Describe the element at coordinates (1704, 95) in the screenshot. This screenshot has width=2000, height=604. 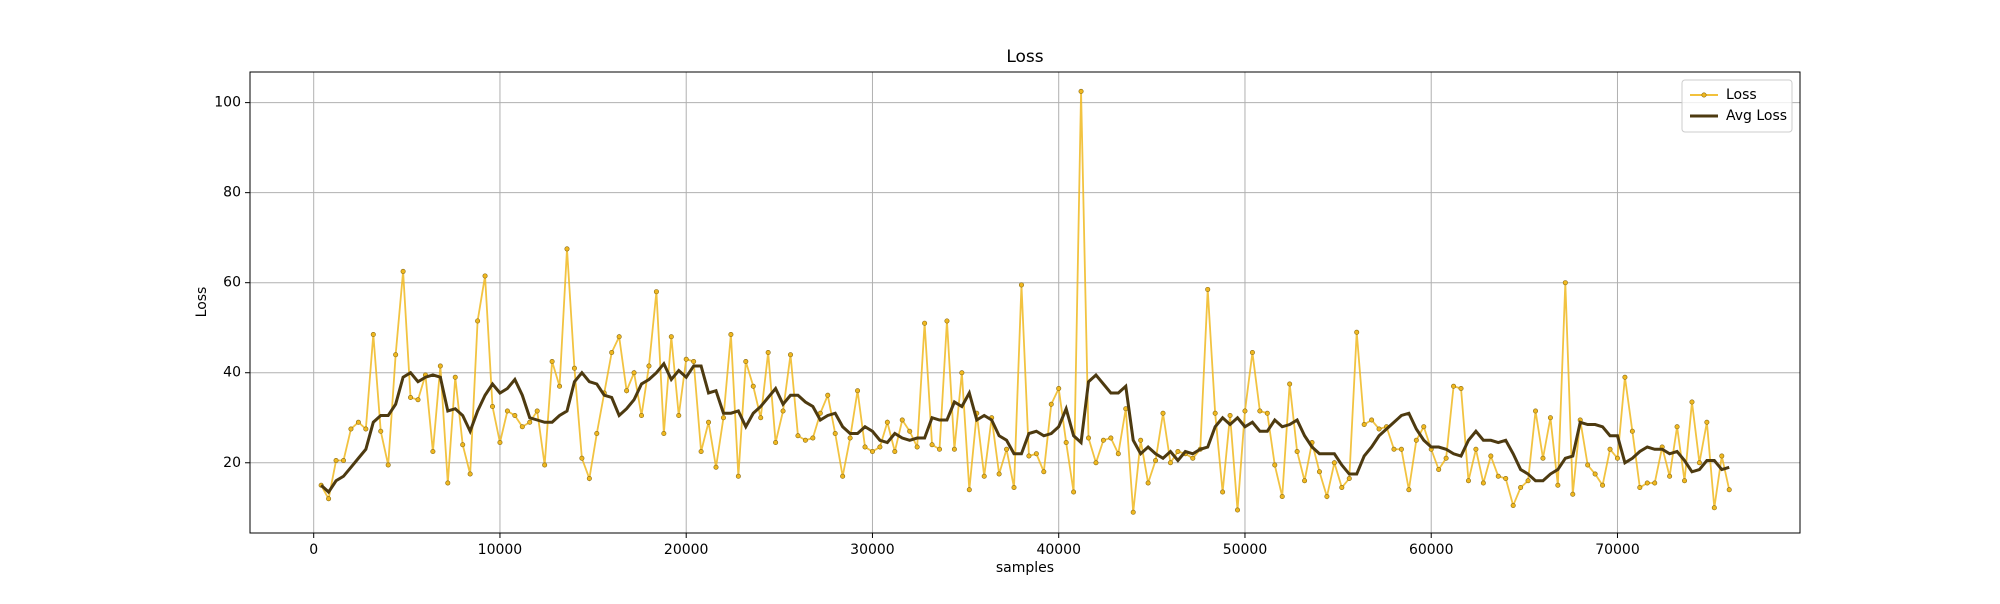
I see `legend-marker` at that location.